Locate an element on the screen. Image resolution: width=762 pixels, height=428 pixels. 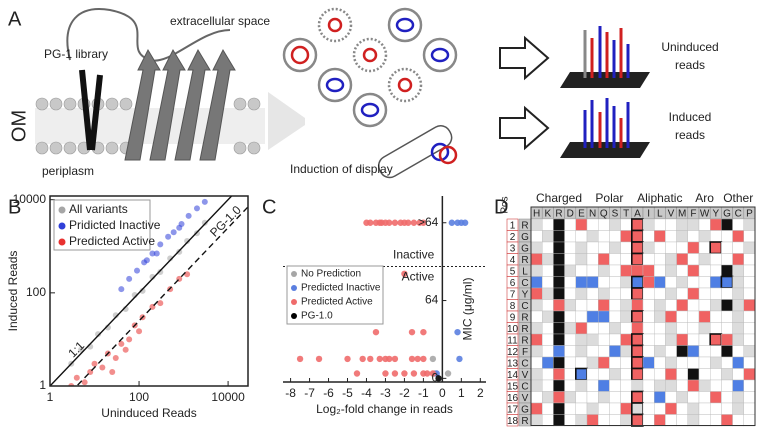
panel-label: C is located at coordinates (269, 207).